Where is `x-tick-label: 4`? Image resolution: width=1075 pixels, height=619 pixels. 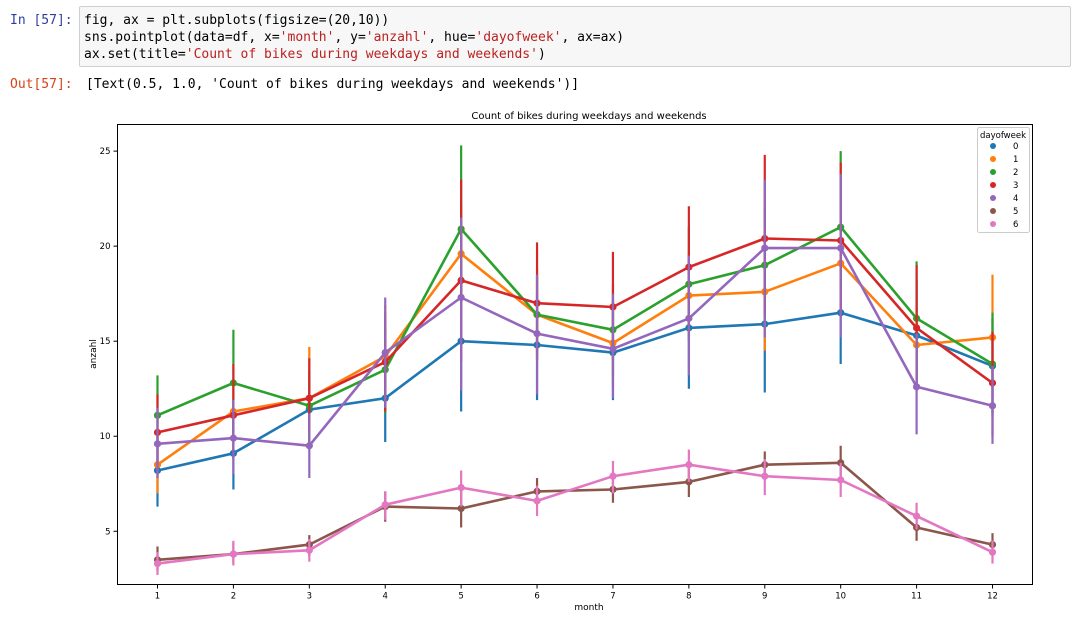 x-tick-label: 4 is located at coordinates (385, 597).